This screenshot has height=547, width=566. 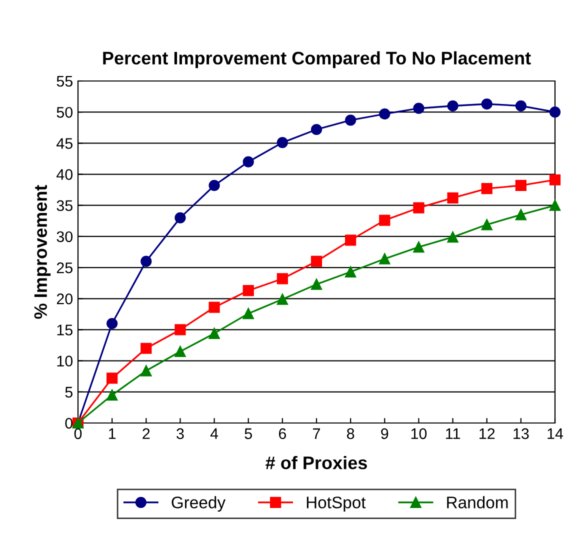 I want to click on x-tick-label: 9, so click(x=384, y=434).